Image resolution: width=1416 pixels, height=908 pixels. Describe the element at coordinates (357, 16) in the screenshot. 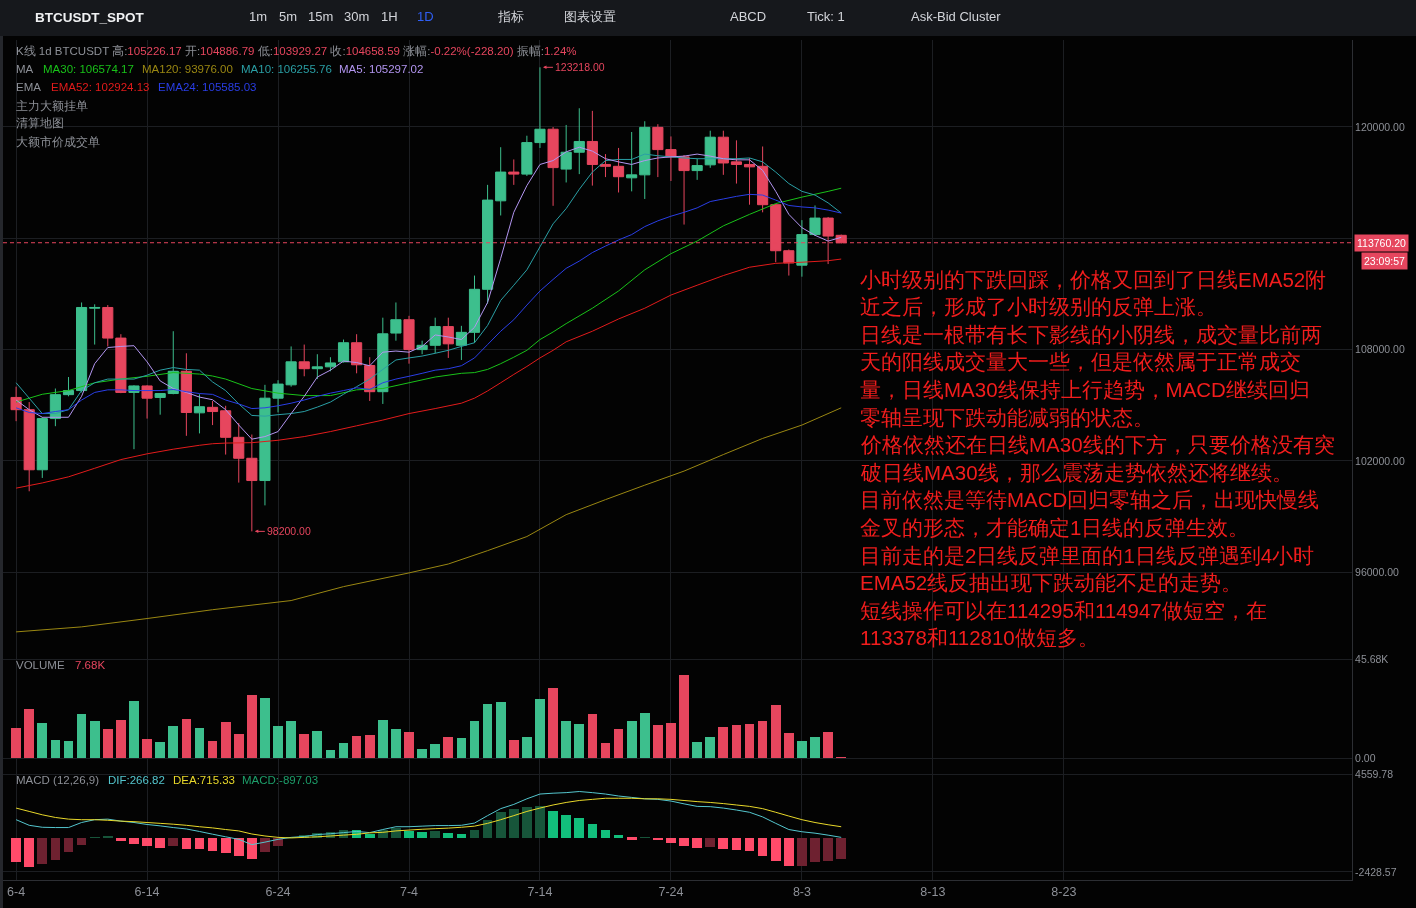

I see `text: 30m` at that location.